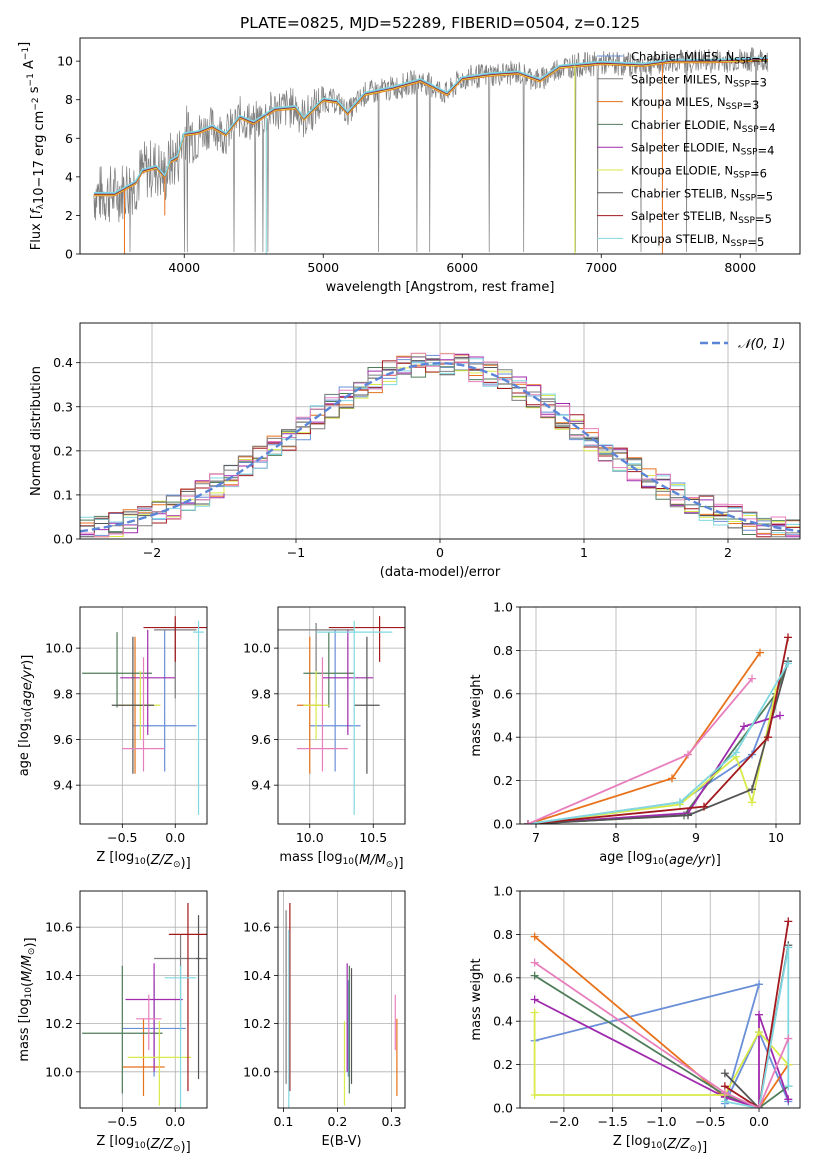 This screenshot has width=819, height=1170. I want to click on x-tick-label: 6000, so click(462, 267).